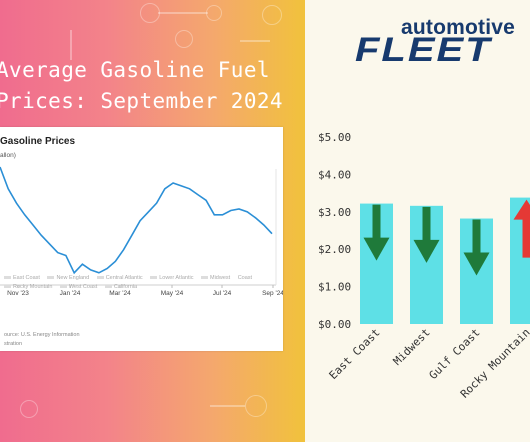  What do you see at coordinates (220, 278) in the screenshot?
I see `legend-label: Midwest` at bounding box center [220, 278].